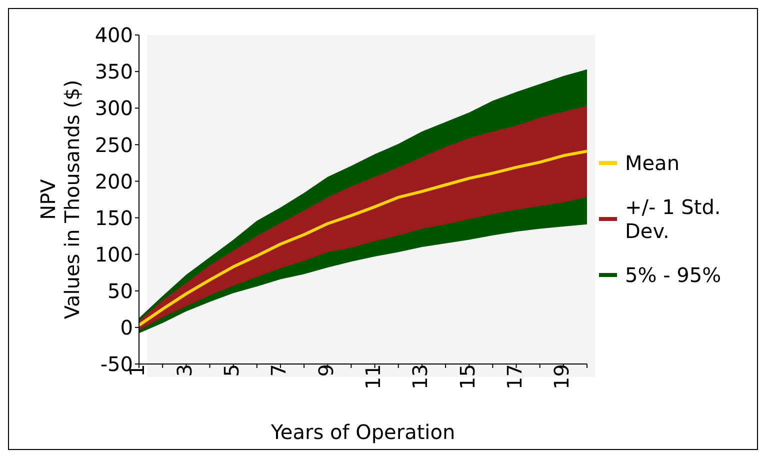  What do you see at coordinates (652, 163) in the screenshot?
I see `legend-label: Mean` at bounding box center [652, 163].